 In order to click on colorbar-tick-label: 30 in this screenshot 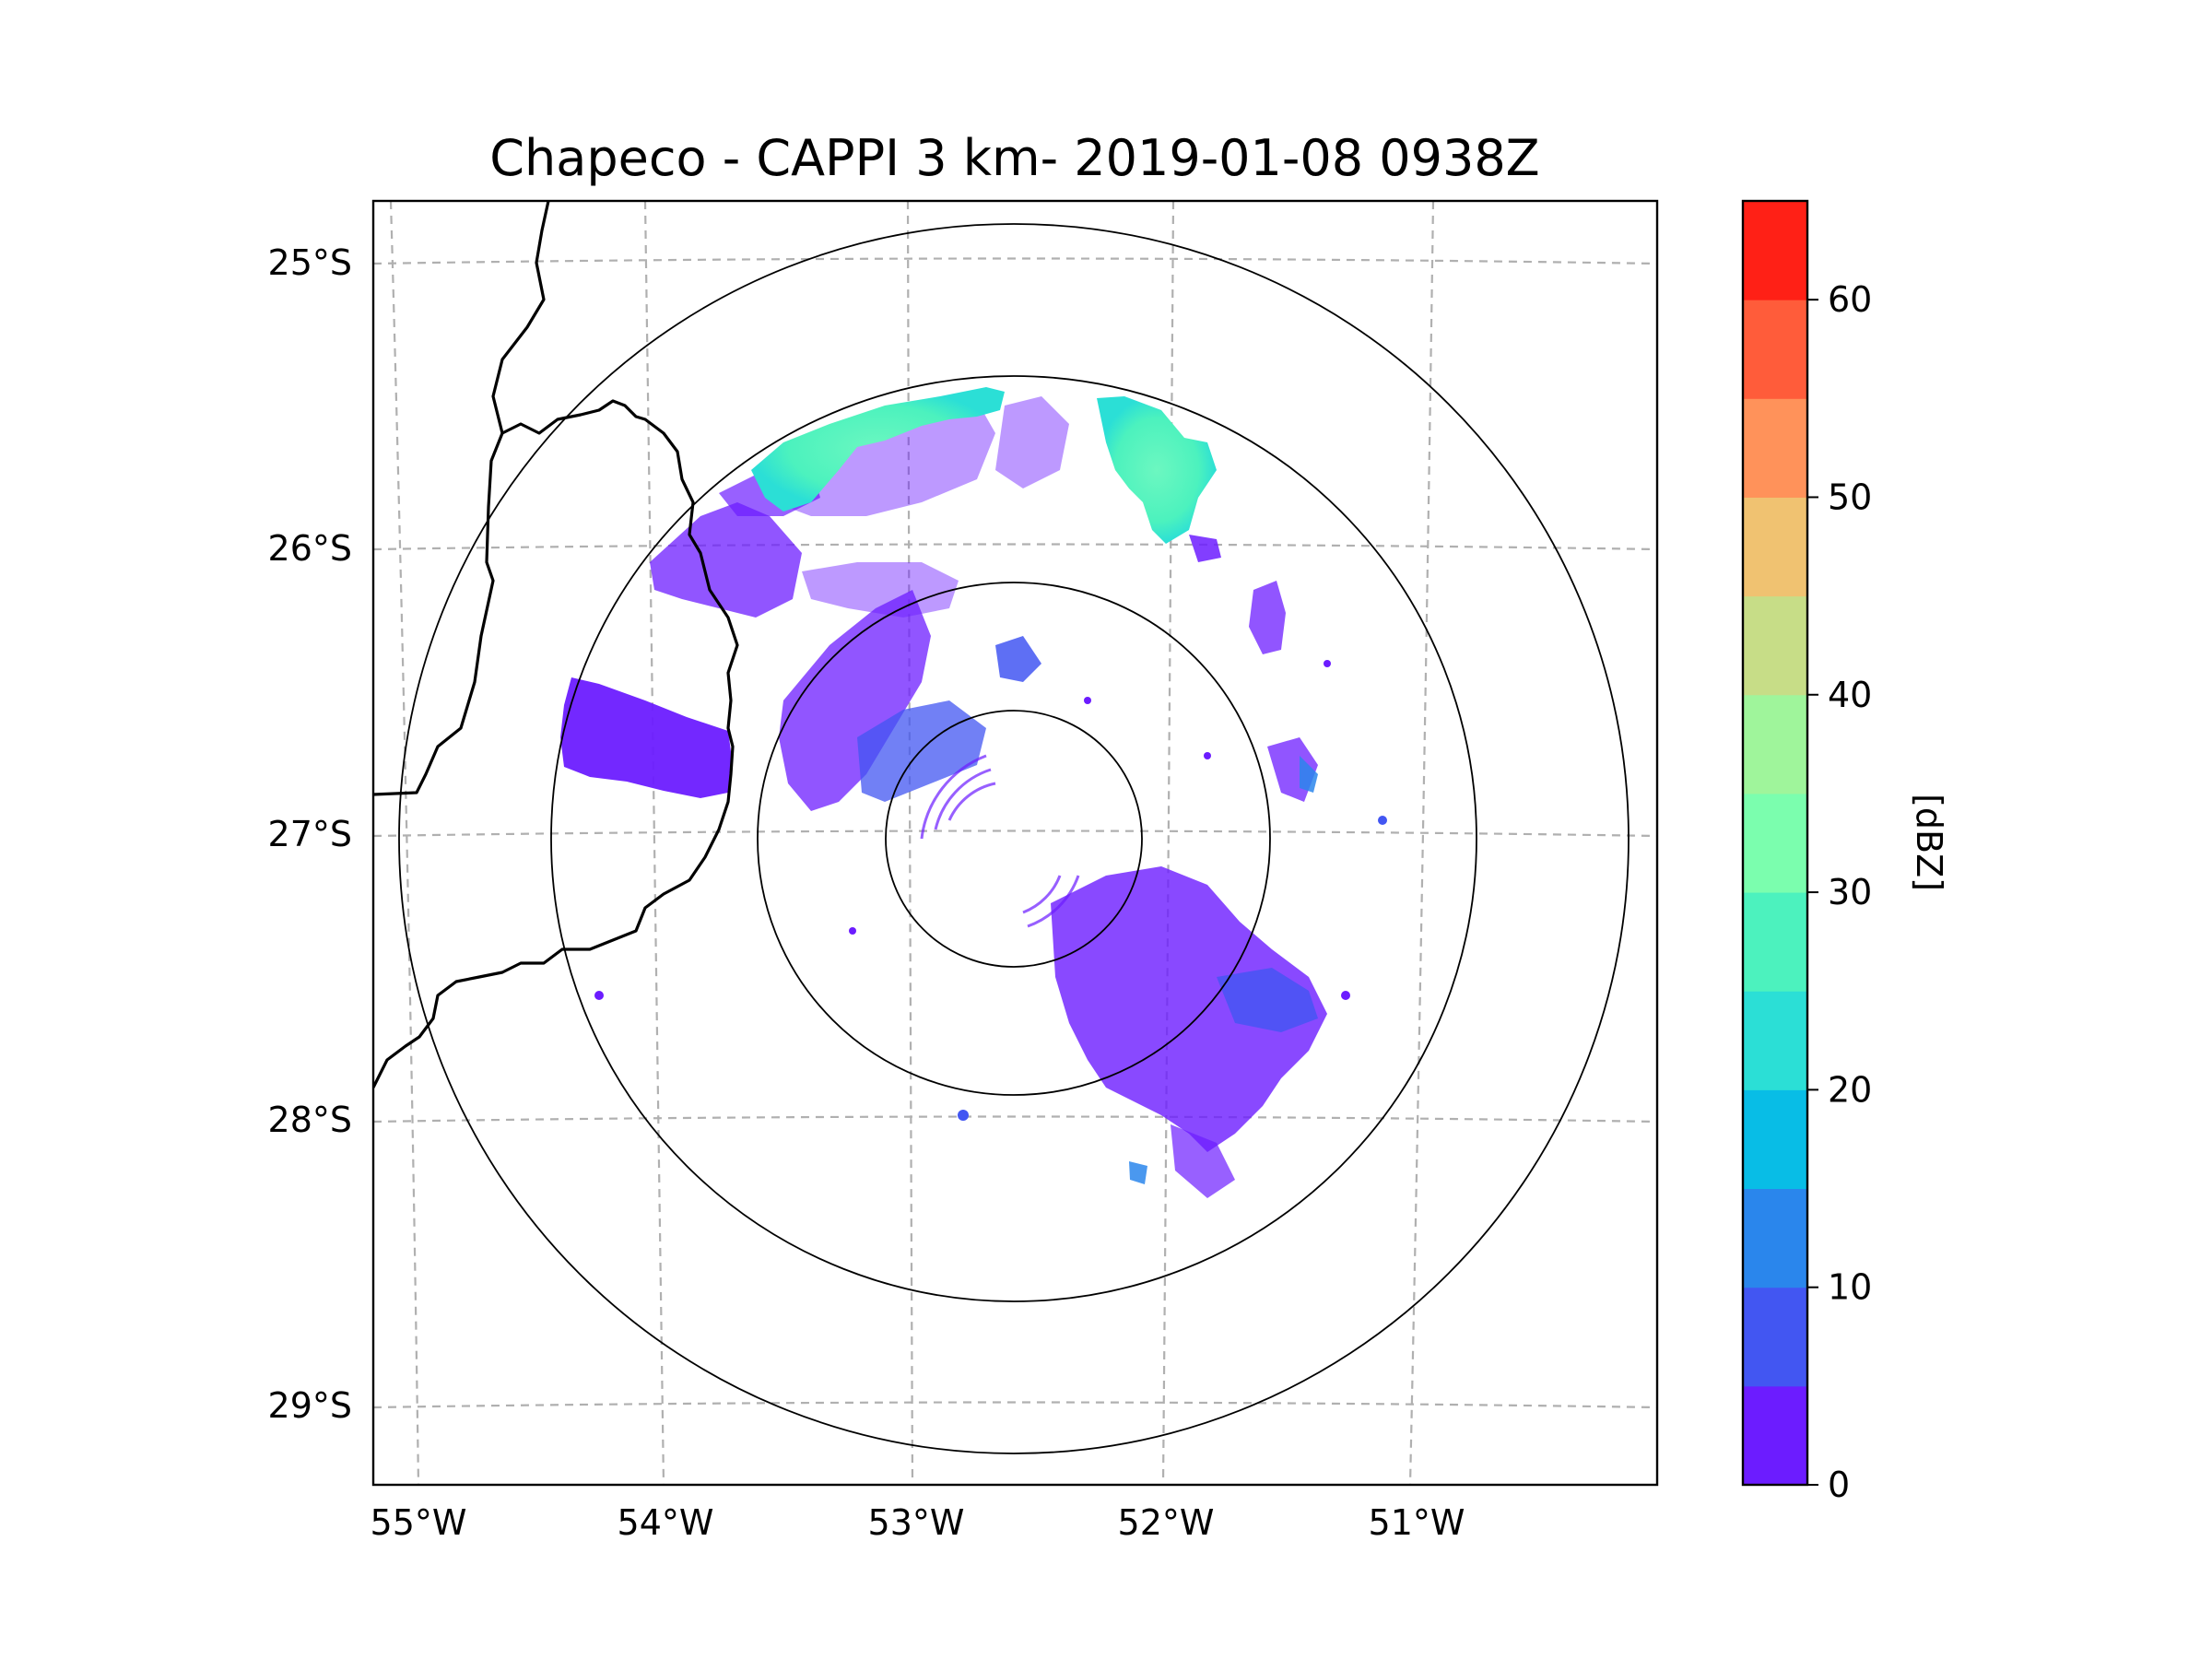, I will do `click(1850, 892)`.